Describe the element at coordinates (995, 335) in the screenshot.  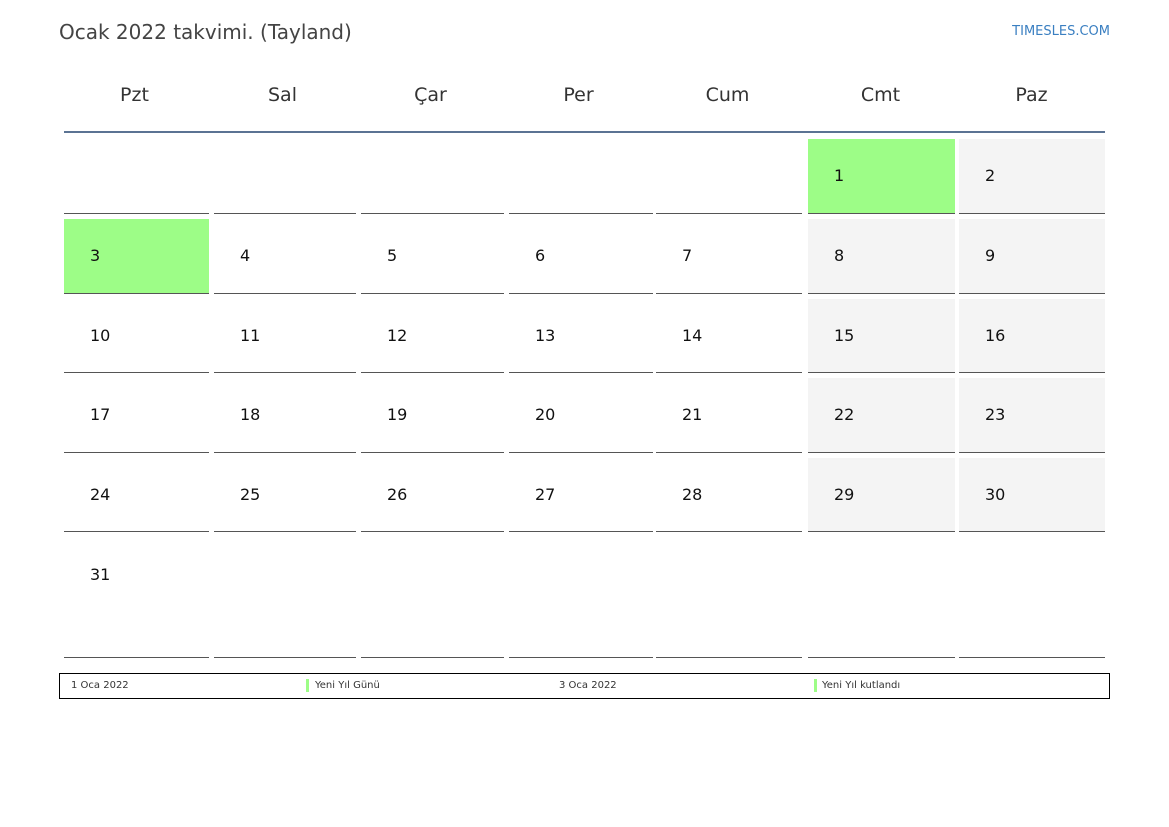
I see `day-number: 16` at that location.